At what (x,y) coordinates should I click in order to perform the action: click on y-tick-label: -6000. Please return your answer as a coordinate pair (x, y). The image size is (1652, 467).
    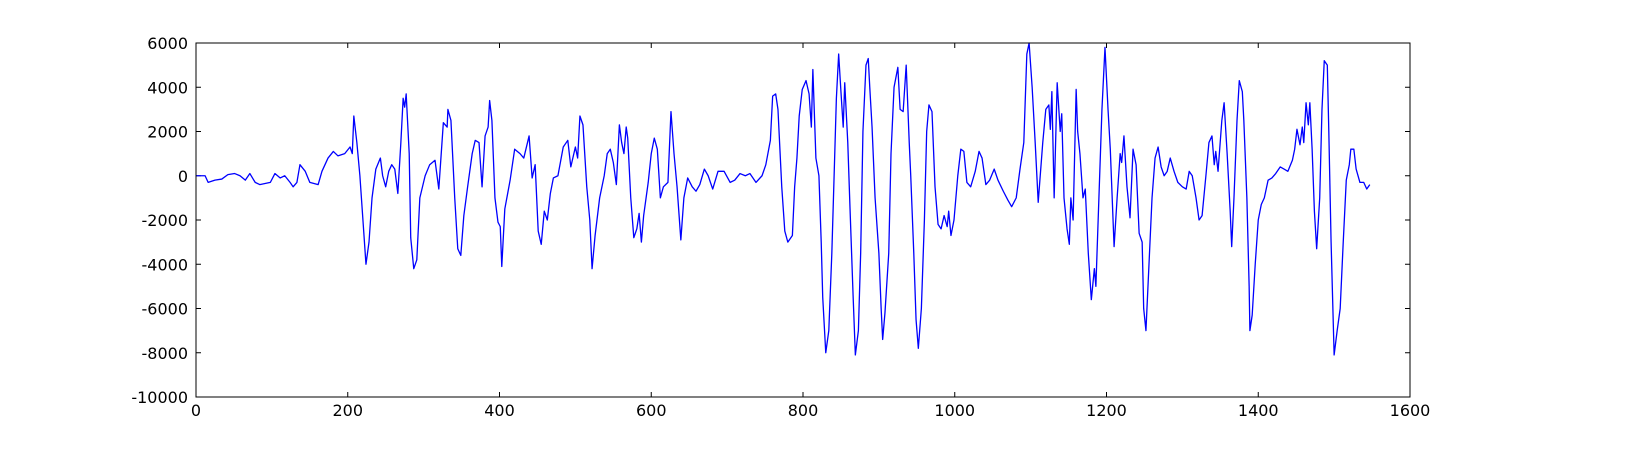
    Looking at the image, I should click on (165, 309).